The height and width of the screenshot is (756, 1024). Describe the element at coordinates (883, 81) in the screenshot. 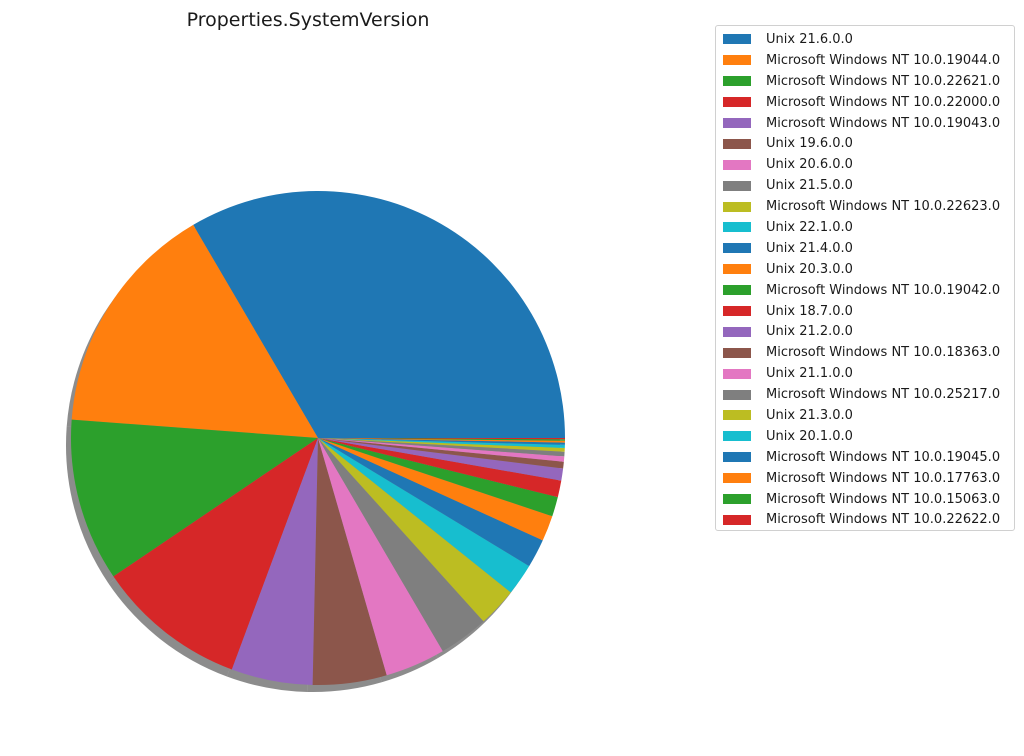

I see `legend-label: Microsoft Windows NT 10.0.22621.0` at that location.